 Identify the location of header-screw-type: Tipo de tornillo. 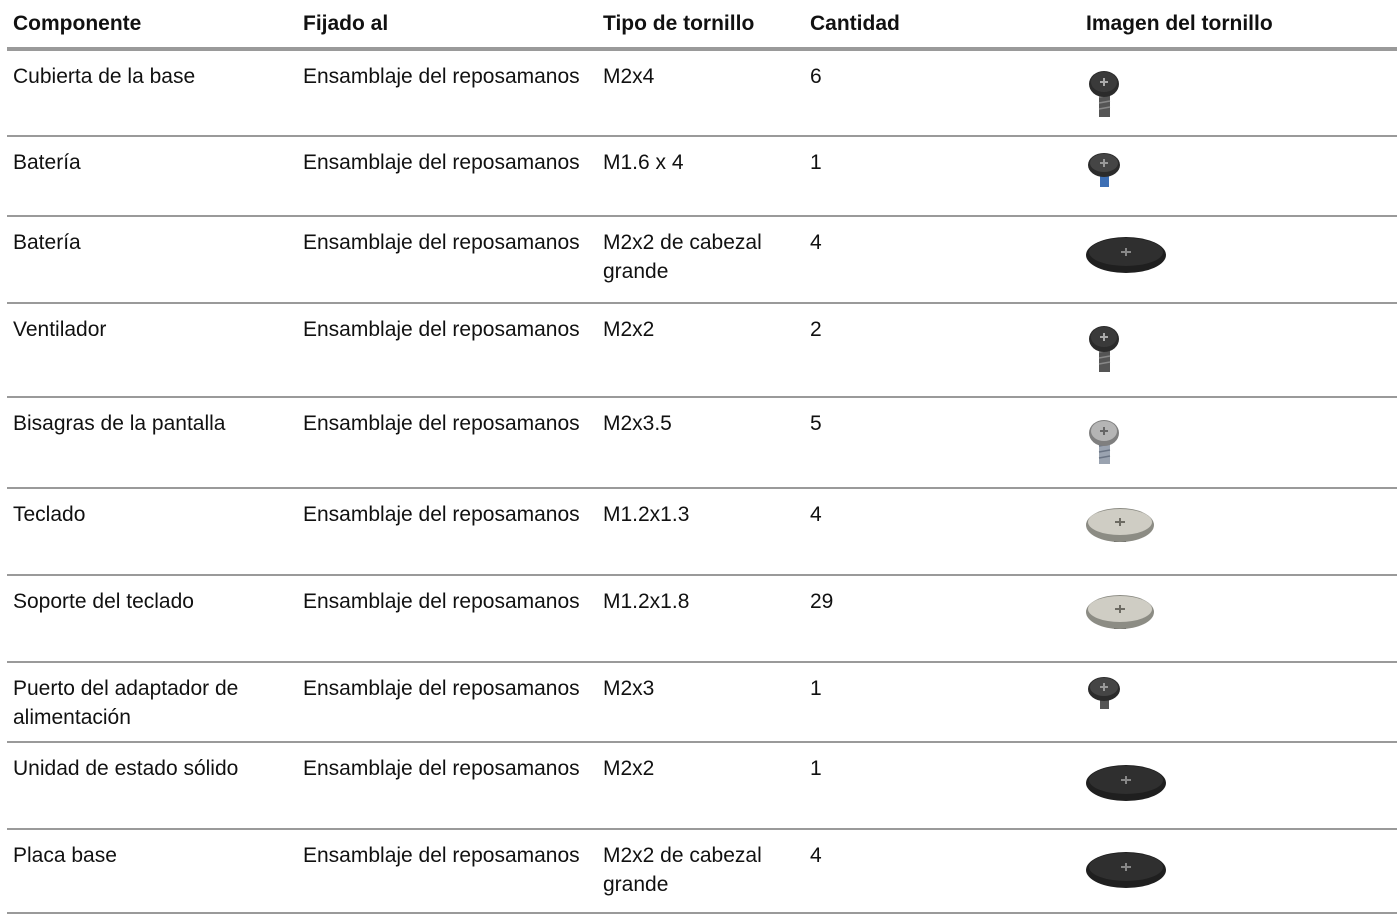
(700, 25).